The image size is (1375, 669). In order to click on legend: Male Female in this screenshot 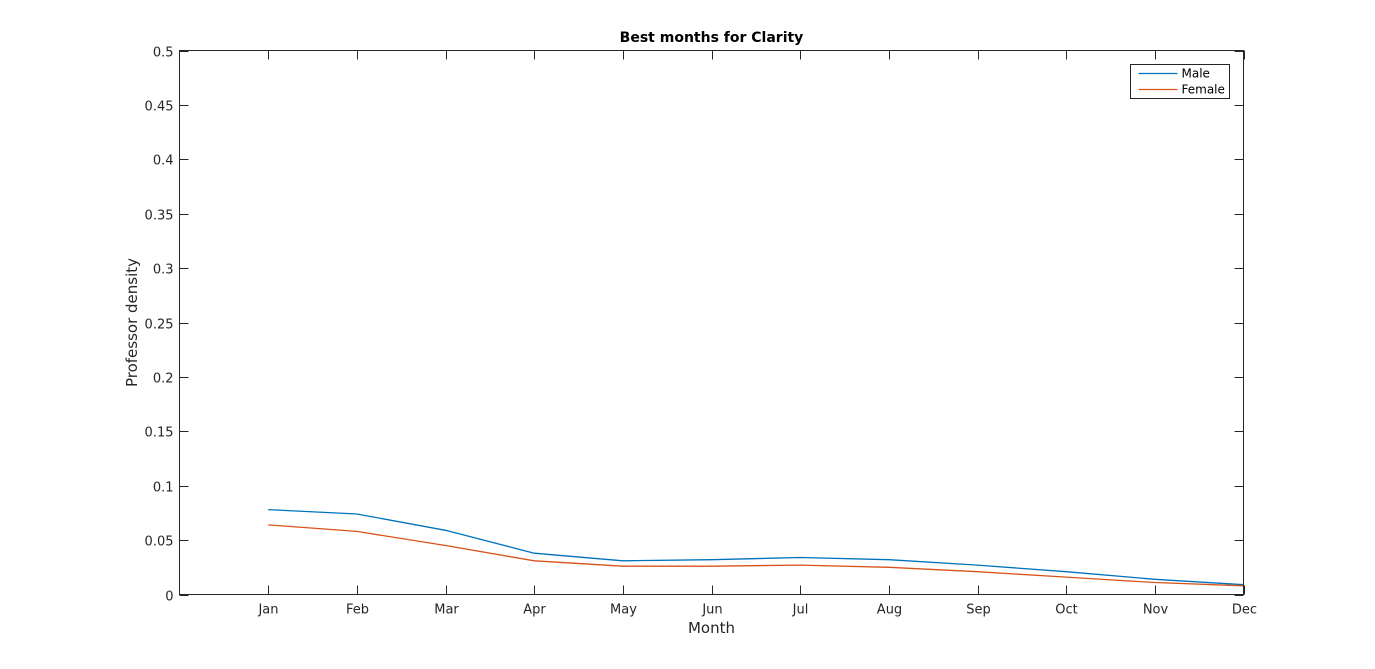, I will do `click(1180, 81)`.